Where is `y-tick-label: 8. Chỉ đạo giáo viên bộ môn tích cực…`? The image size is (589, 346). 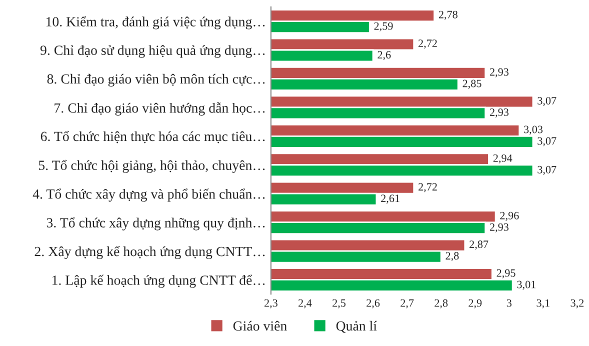
y-tick-label: 8. Chỉ đạo giáo viên bộ môn tích cực… is located at coordinates (156, 80).